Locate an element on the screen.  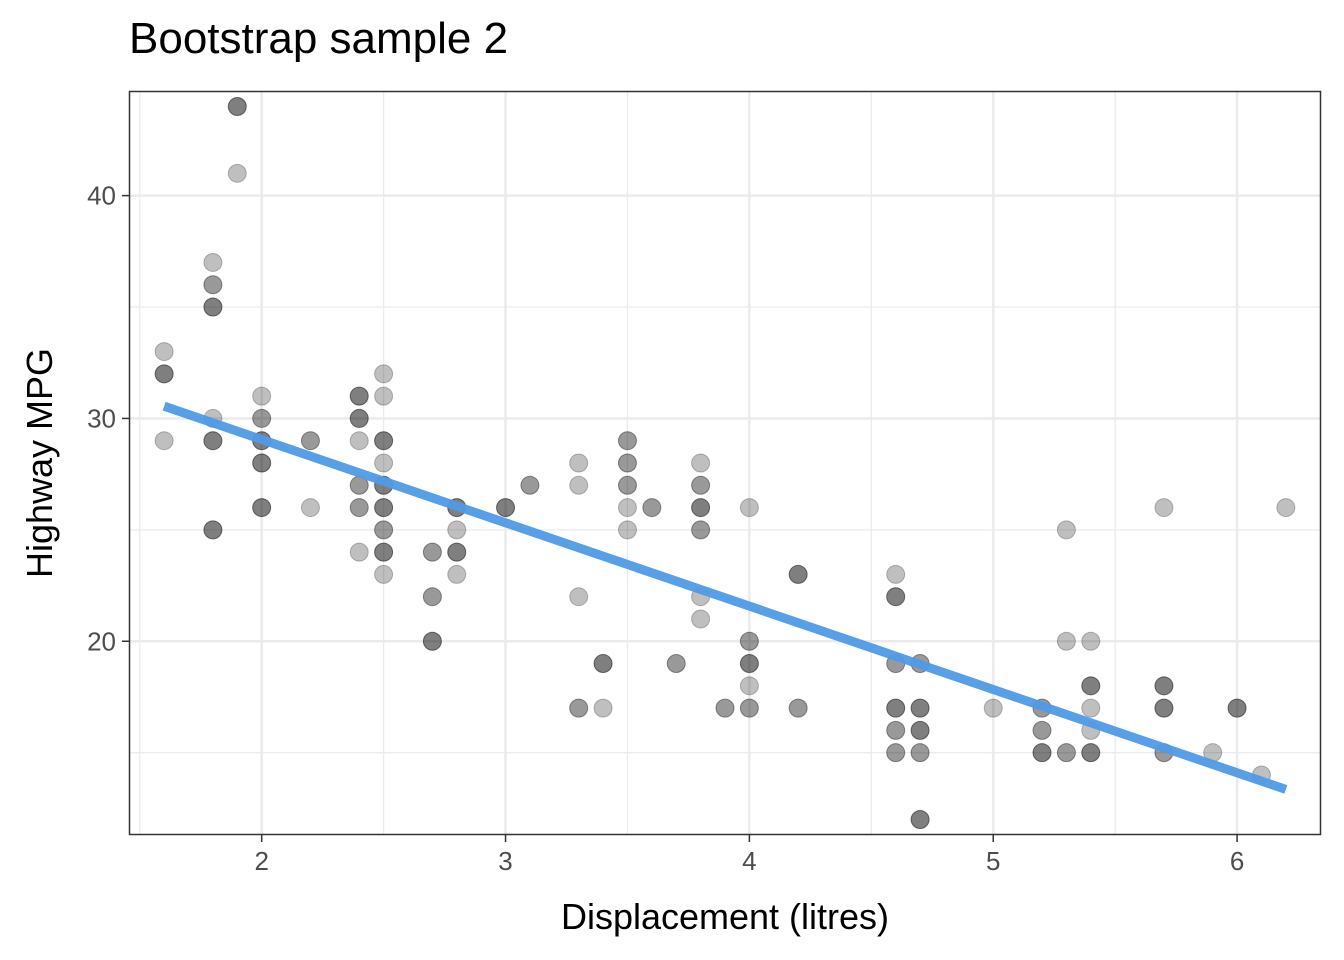
x-tick-label: 6 is located at coordinates (1237, 861).